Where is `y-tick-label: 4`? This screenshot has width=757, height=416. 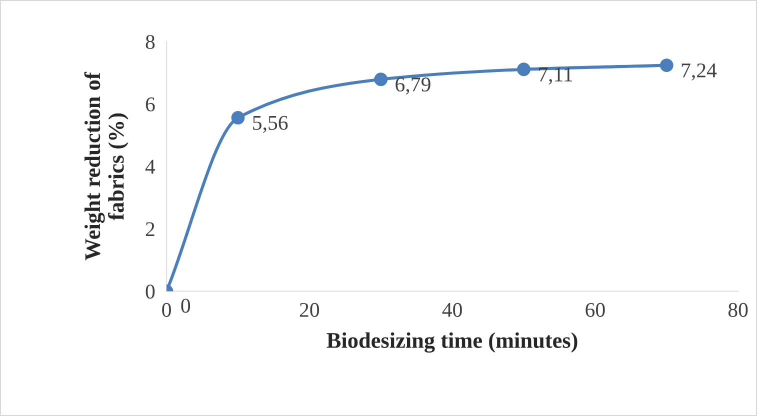
y-tick-label: 4 is located at coordinates (150, 167).